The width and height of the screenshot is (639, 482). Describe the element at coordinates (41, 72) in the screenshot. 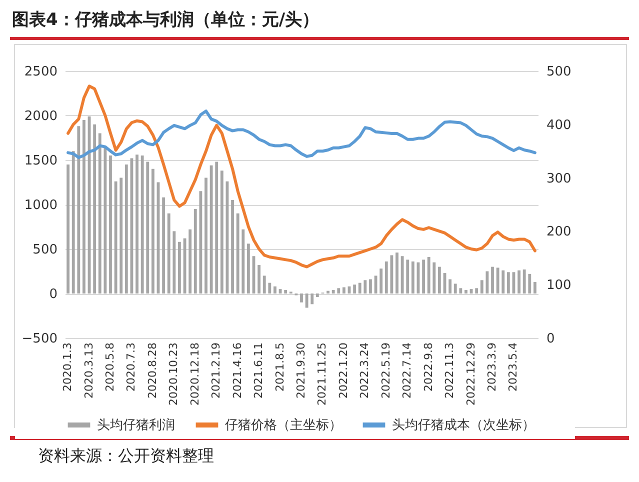

I see `y-tick-label: 2500` at that location.